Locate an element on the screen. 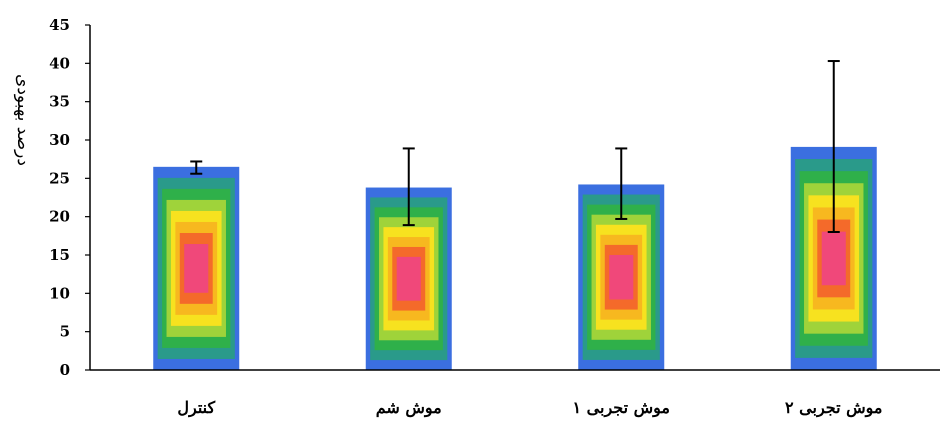  y-tick-label: 20 is located at coordinates (59, 217).